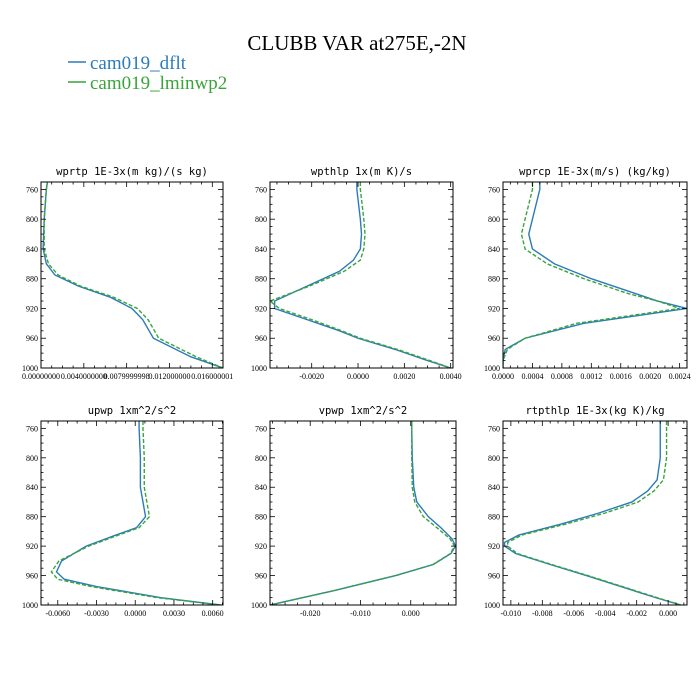 The image size is (700, 700). Describe the element at coordinates (212, 376) in the screenshot. I see `x-tick-label: 0.016000001` at that location.